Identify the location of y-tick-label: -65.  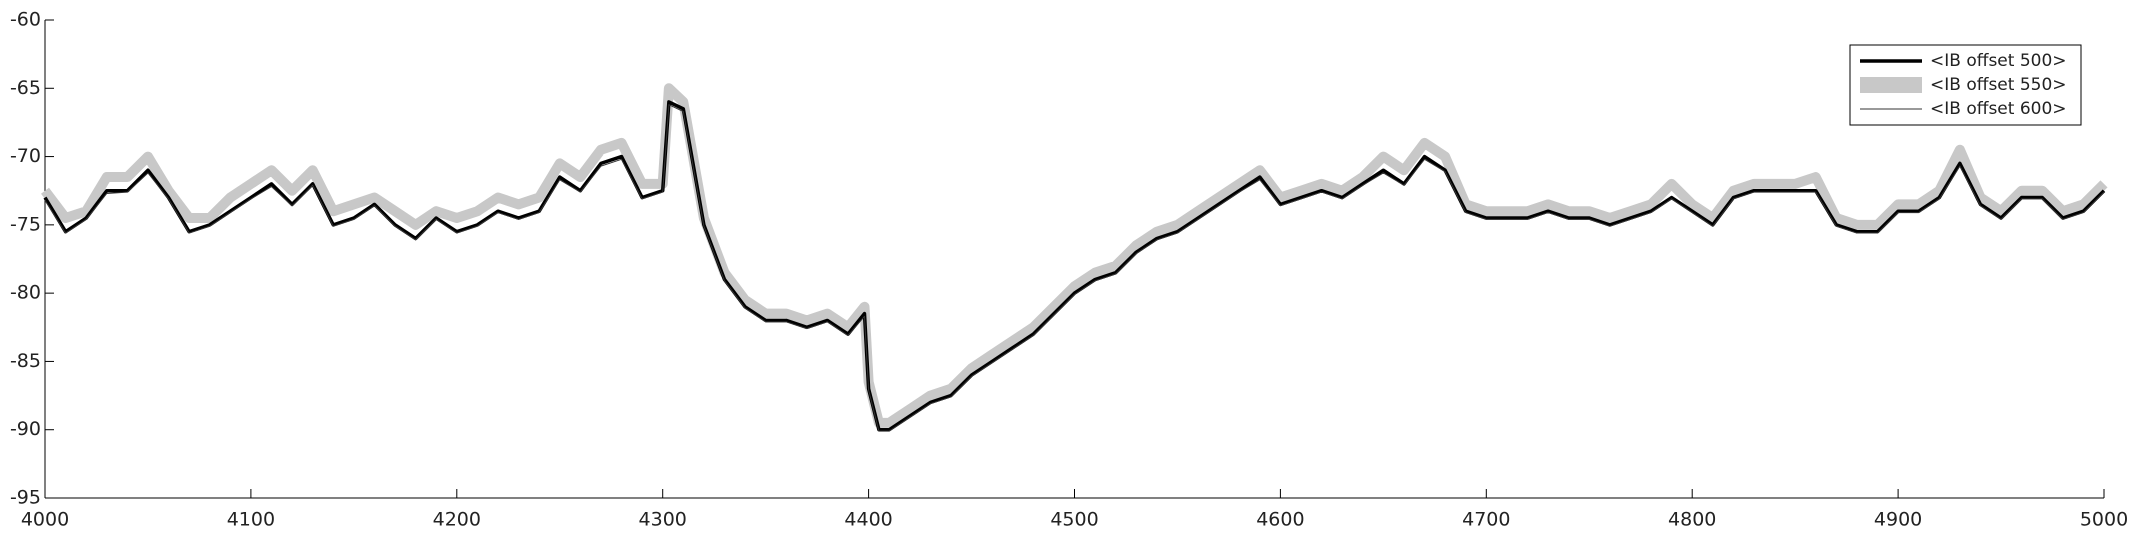
(25, 88).